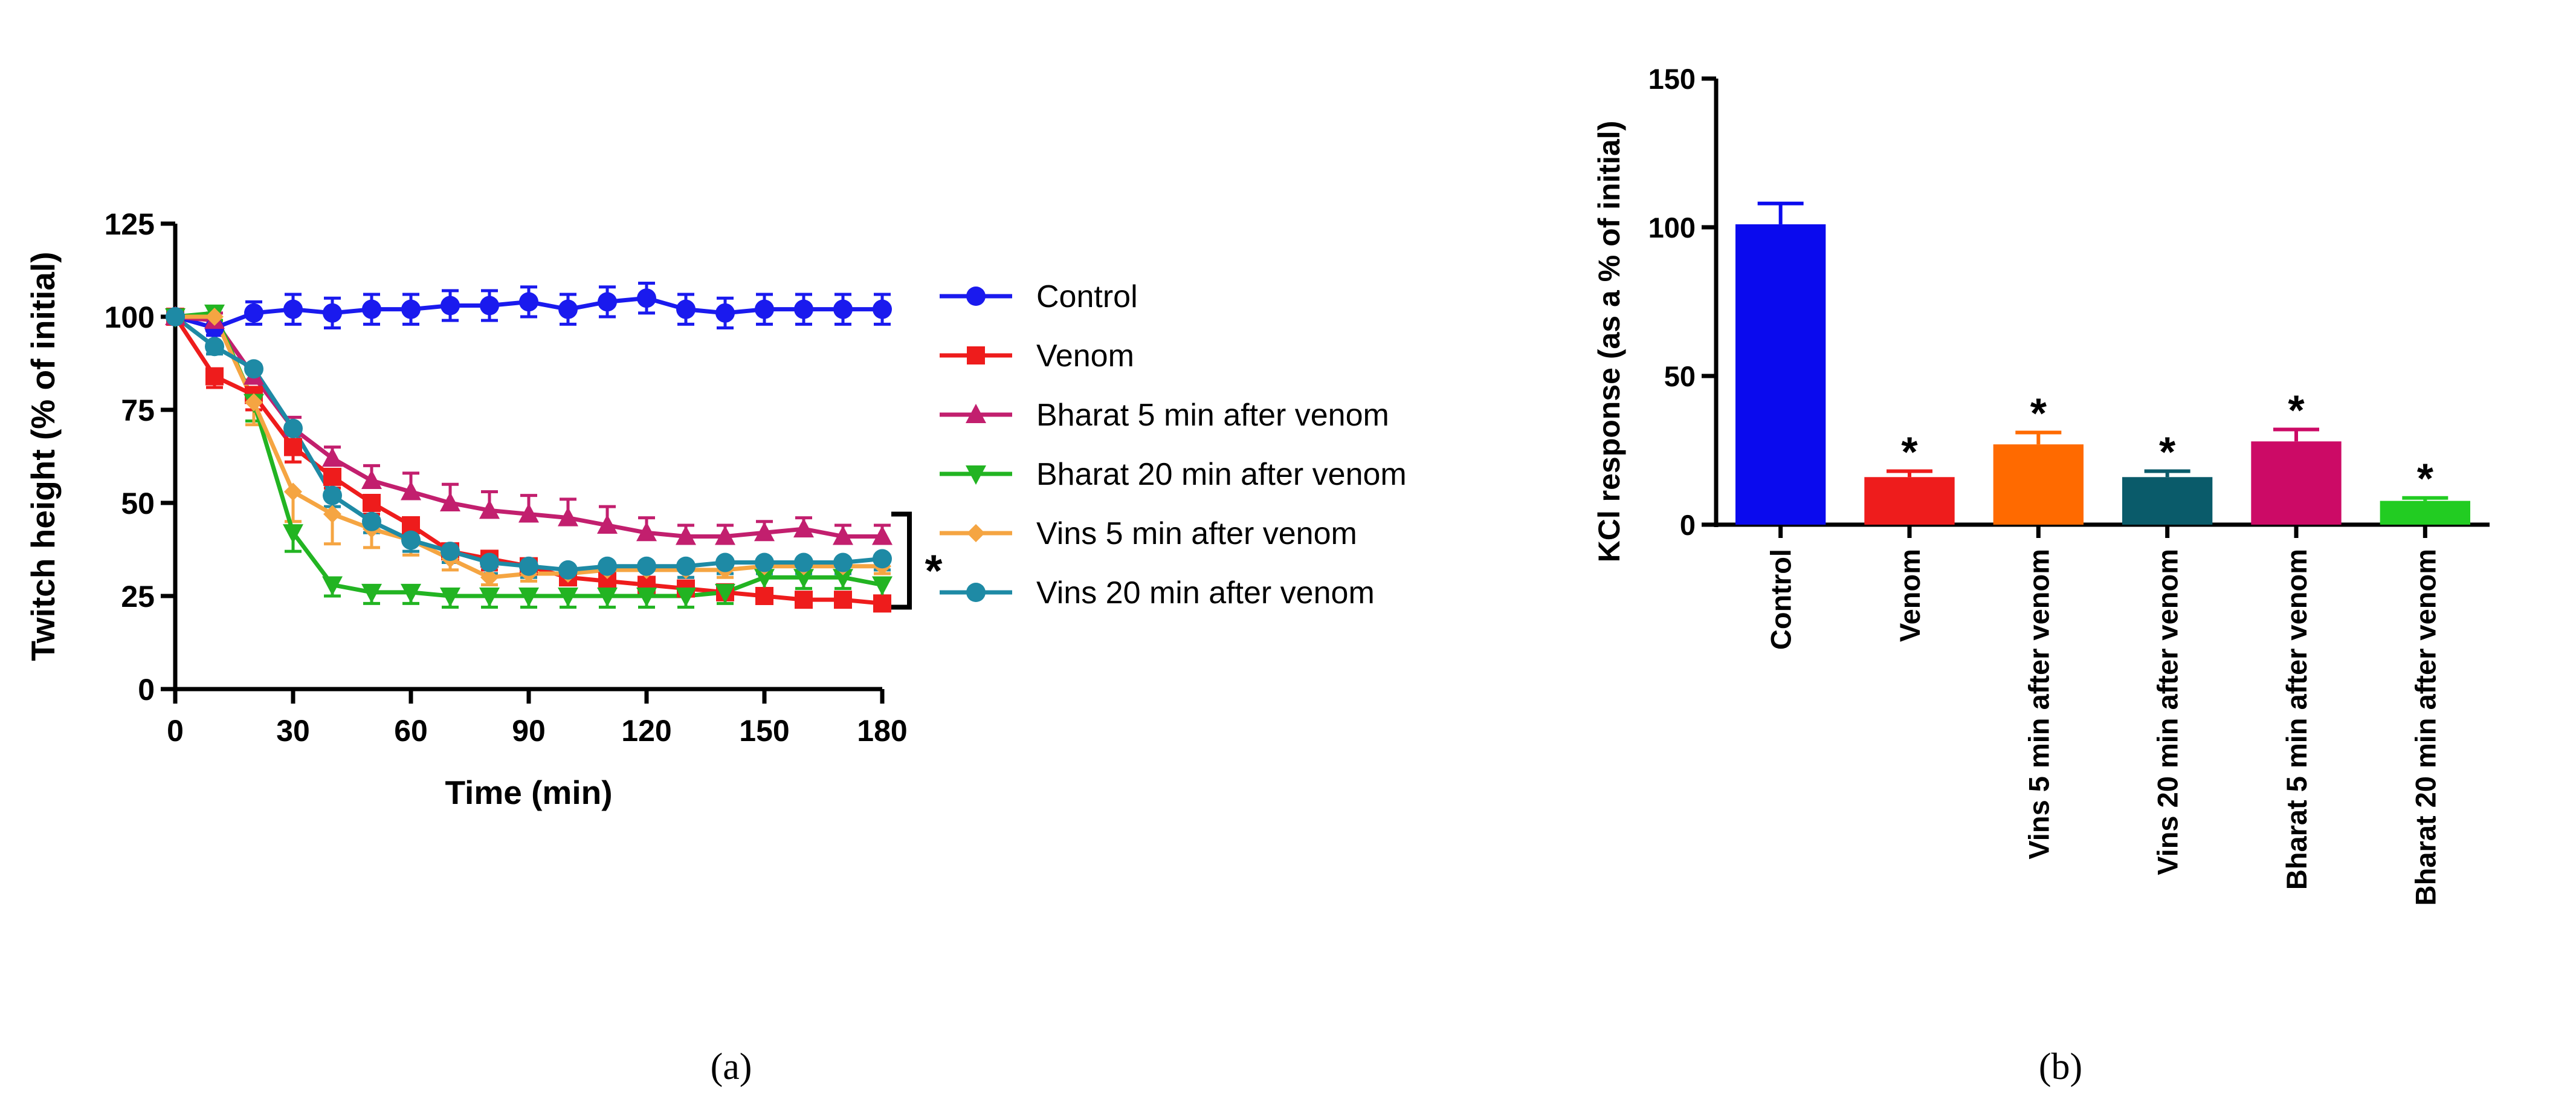 The image size is (2576, 1111). Describe the element at coordinates (138, 597) in the screenshot. I see `y-tick-label: 25` at that location.